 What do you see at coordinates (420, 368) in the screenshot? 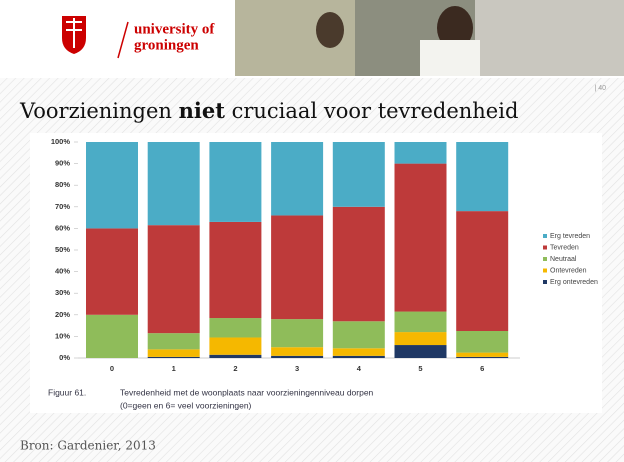
I see `x-tick-label: 5` at bounding box center [420, 368].